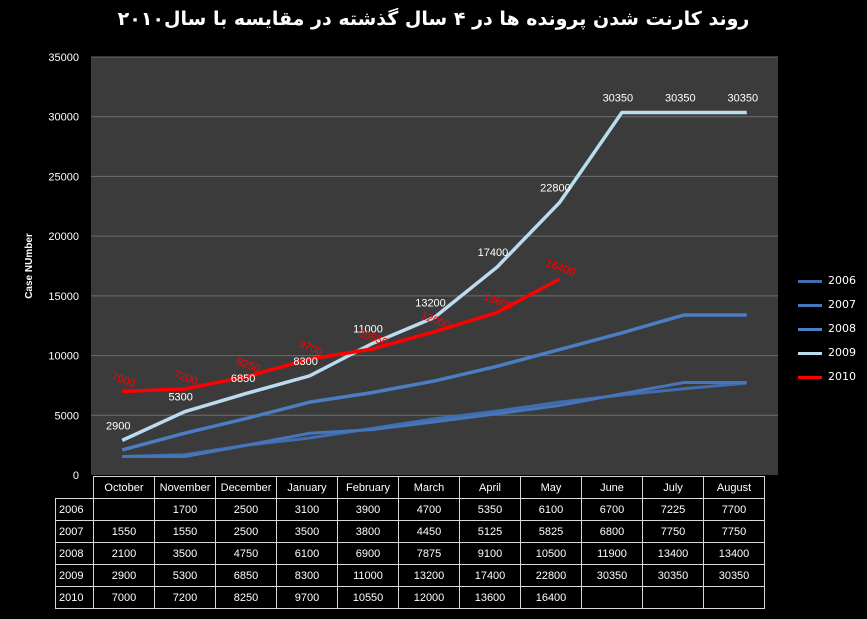 The image size is (867, 619). Describe the element at coordinates (368, 509) in the screenshot. I see `table-cell: 3900` at that location.